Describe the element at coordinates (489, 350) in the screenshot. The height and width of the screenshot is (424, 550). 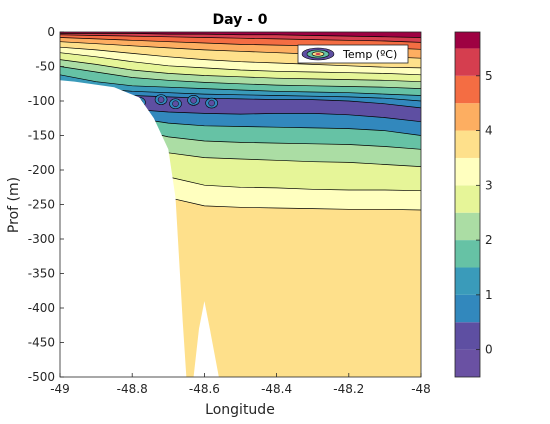
I see `colorbar-tick-label: 0` at that location.